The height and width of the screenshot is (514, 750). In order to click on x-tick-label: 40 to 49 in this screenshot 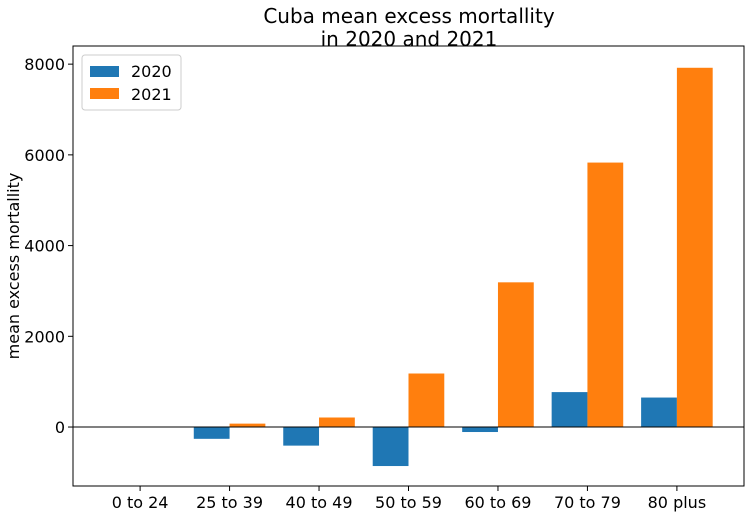, I will do `click(319, 502)`.